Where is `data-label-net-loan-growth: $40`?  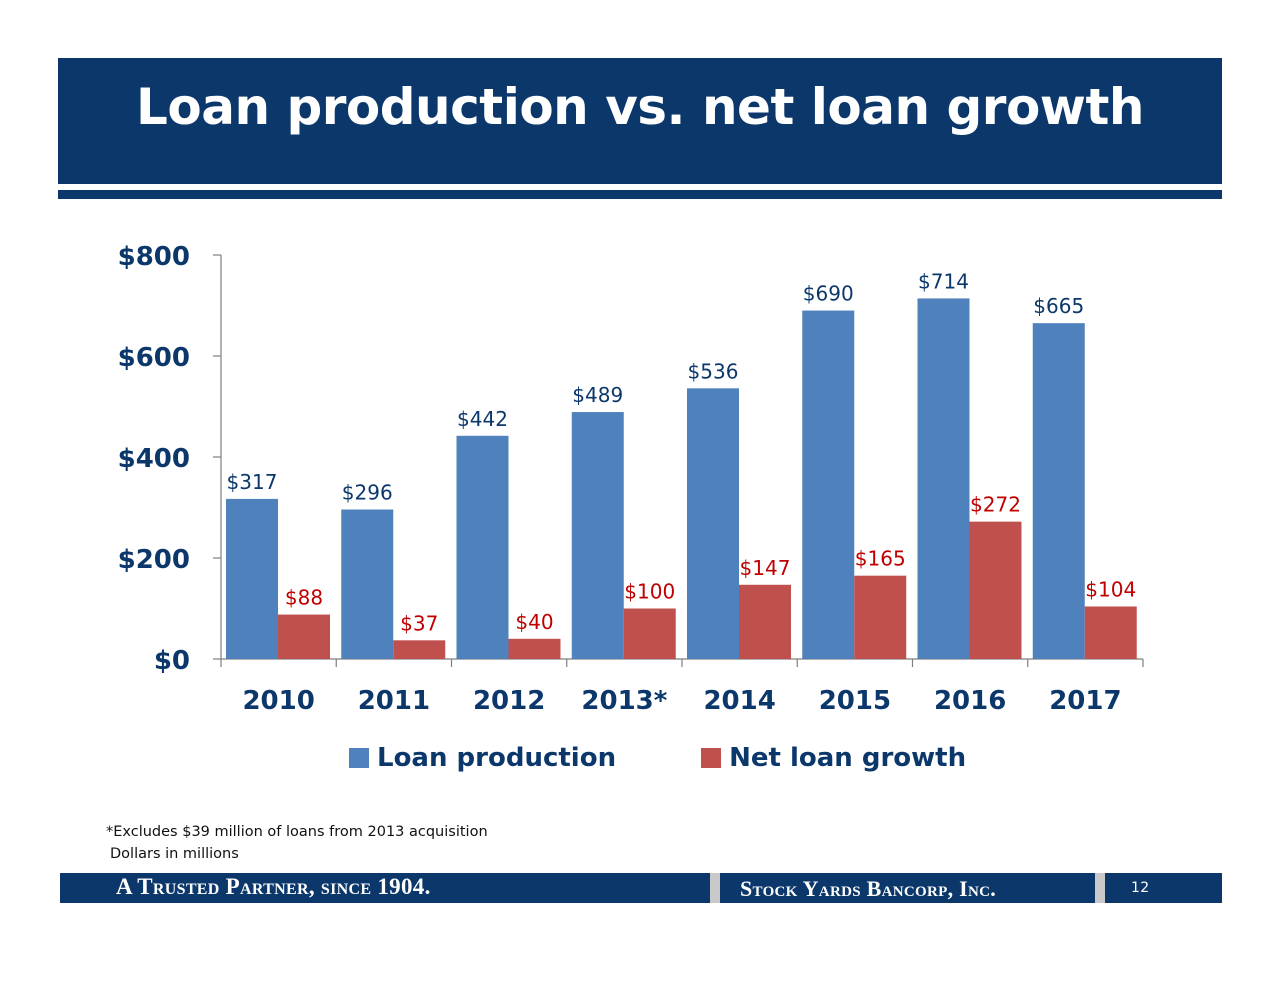 data-label-net-loan-growth: $40 is located at coordinates (534, 622).